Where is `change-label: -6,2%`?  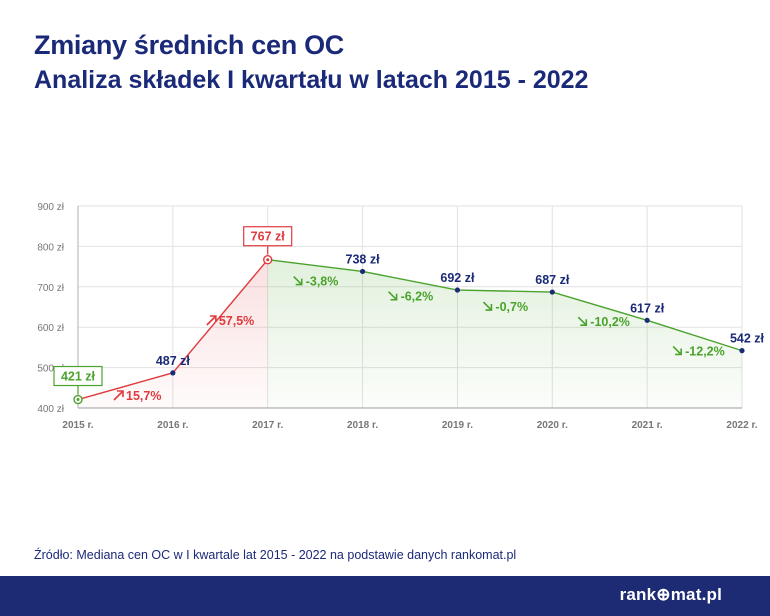 change-label: -6,2% is located at coordinates (417, 297).